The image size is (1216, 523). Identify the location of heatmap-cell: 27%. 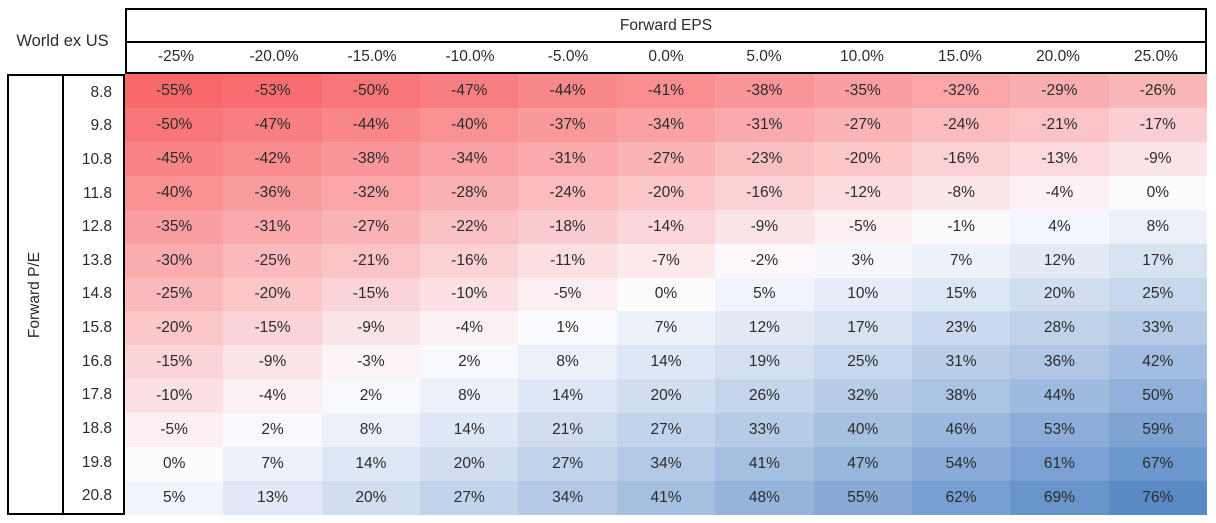
(666, 430).